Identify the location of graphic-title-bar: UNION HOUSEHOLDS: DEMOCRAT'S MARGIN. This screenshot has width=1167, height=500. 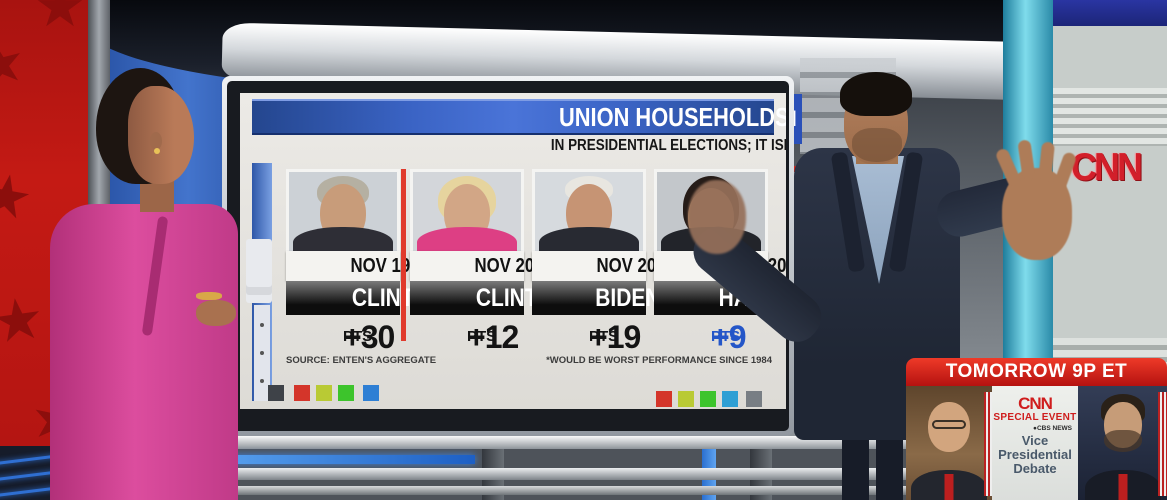
(519, 117).